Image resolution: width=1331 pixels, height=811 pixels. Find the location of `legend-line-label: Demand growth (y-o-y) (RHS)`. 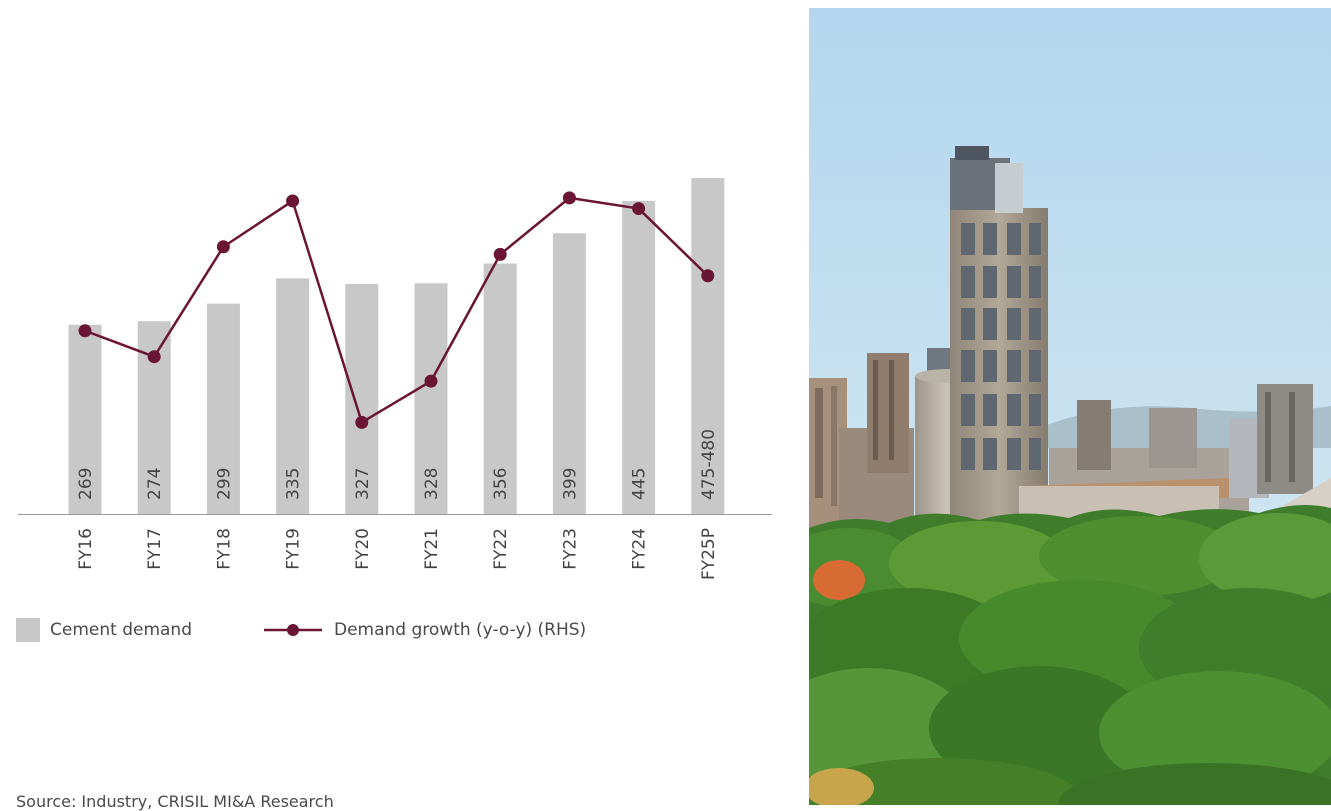

legend-line-label: Demand growth (y-o-y) (RHS) is located at coordinates (460, 630).